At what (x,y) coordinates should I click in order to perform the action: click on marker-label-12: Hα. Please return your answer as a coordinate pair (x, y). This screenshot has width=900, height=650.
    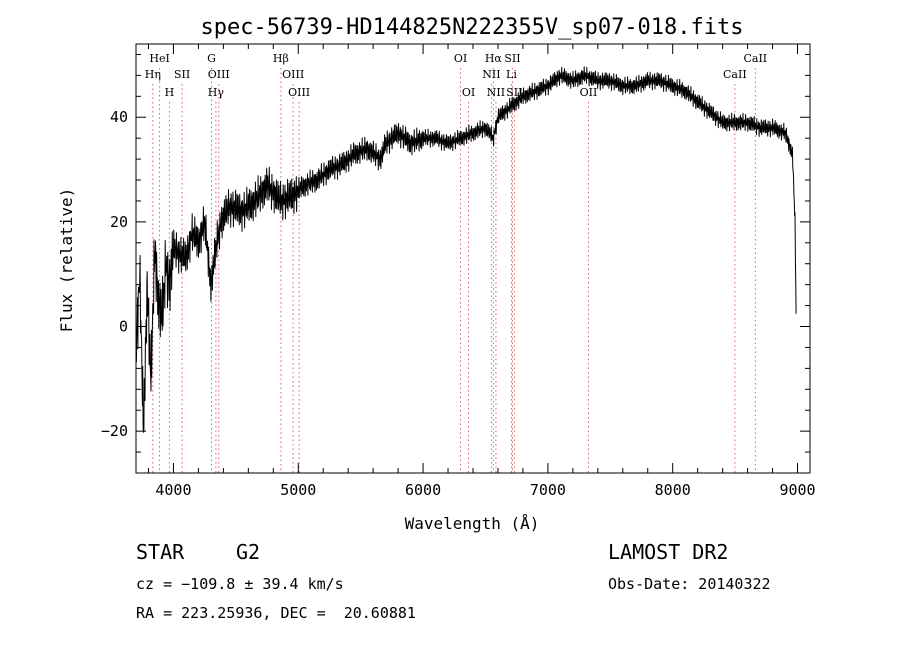
    Looking at the image, I should click on (494, 58).